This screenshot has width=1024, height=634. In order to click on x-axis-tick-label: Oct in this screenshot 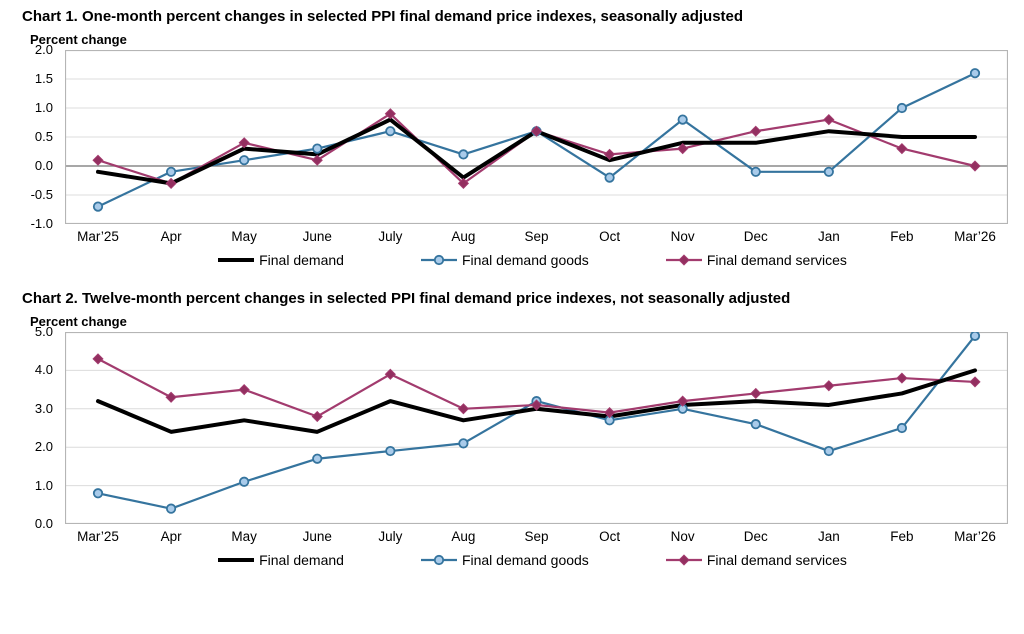, I will do `click(610, 536)`.